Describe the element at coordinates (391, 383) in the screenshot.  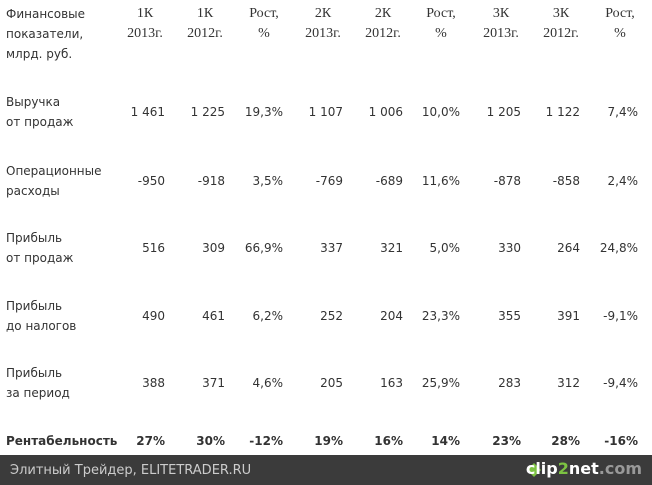
I see `cell: 163` at that location.